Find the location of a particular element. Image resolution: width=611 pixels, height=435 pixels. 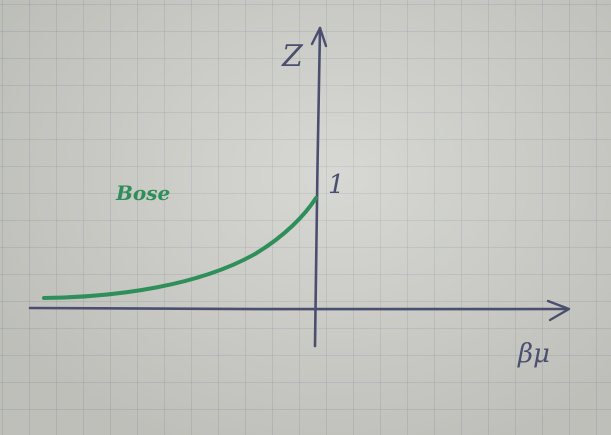

x-axis-arrowhead is located at coordinates (558, 310).